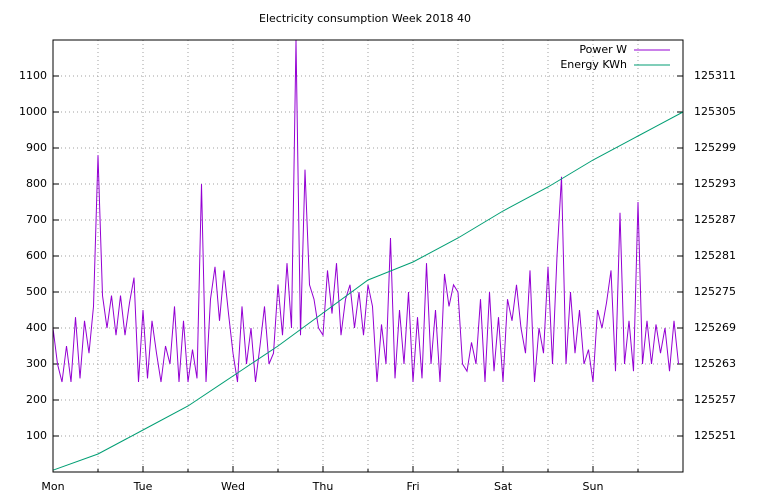 The image size is (768, 500). Describe the element at coordinates (503, 486) in the screenshot. I see `x-tick-label: Sat` at that location.